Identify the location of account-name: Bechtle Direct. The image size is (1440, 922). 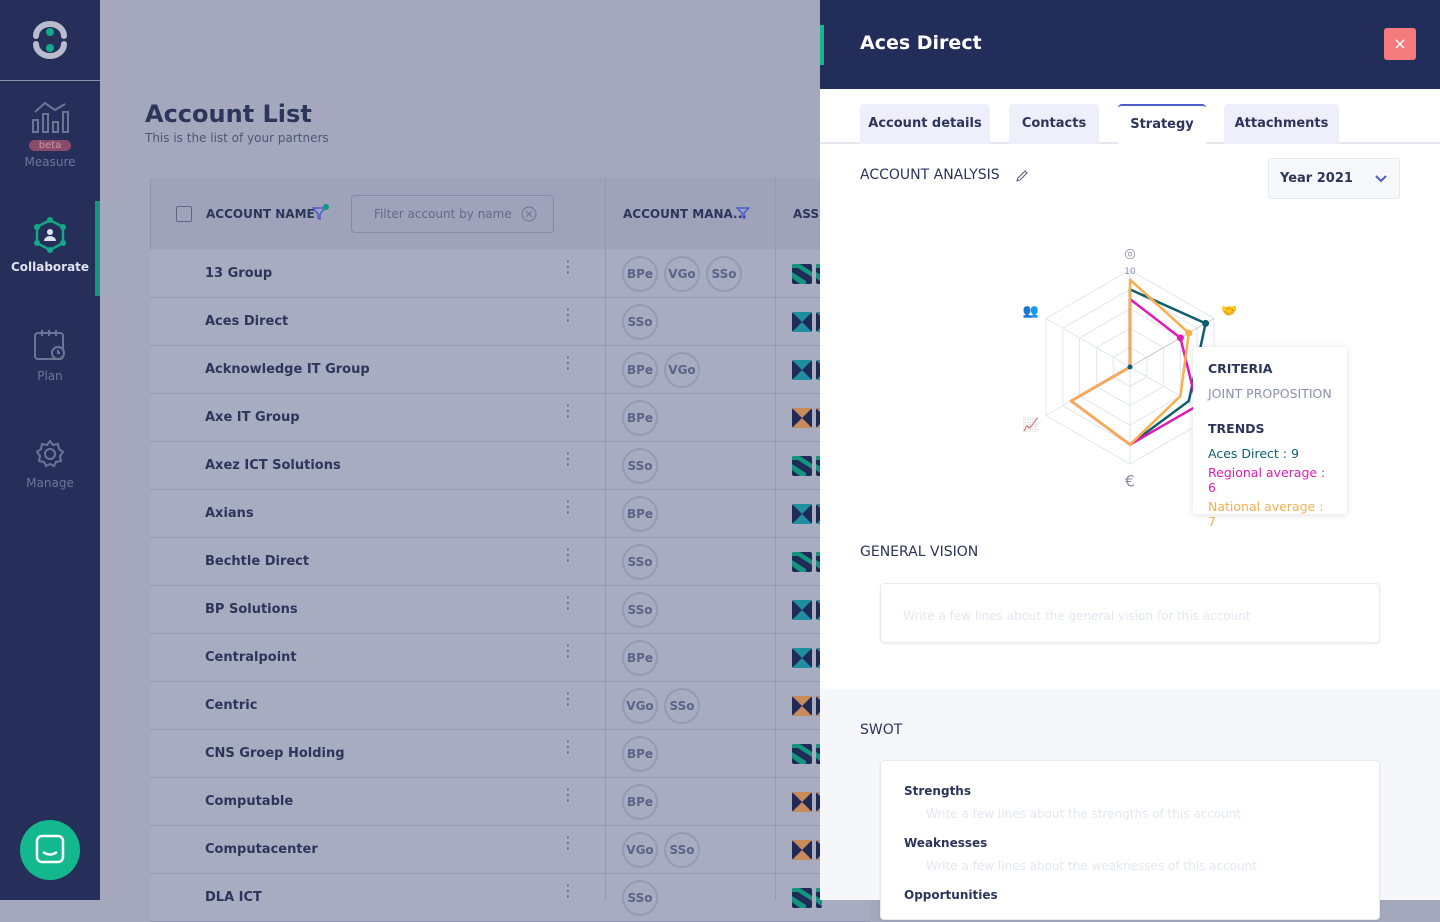
(257, 561).